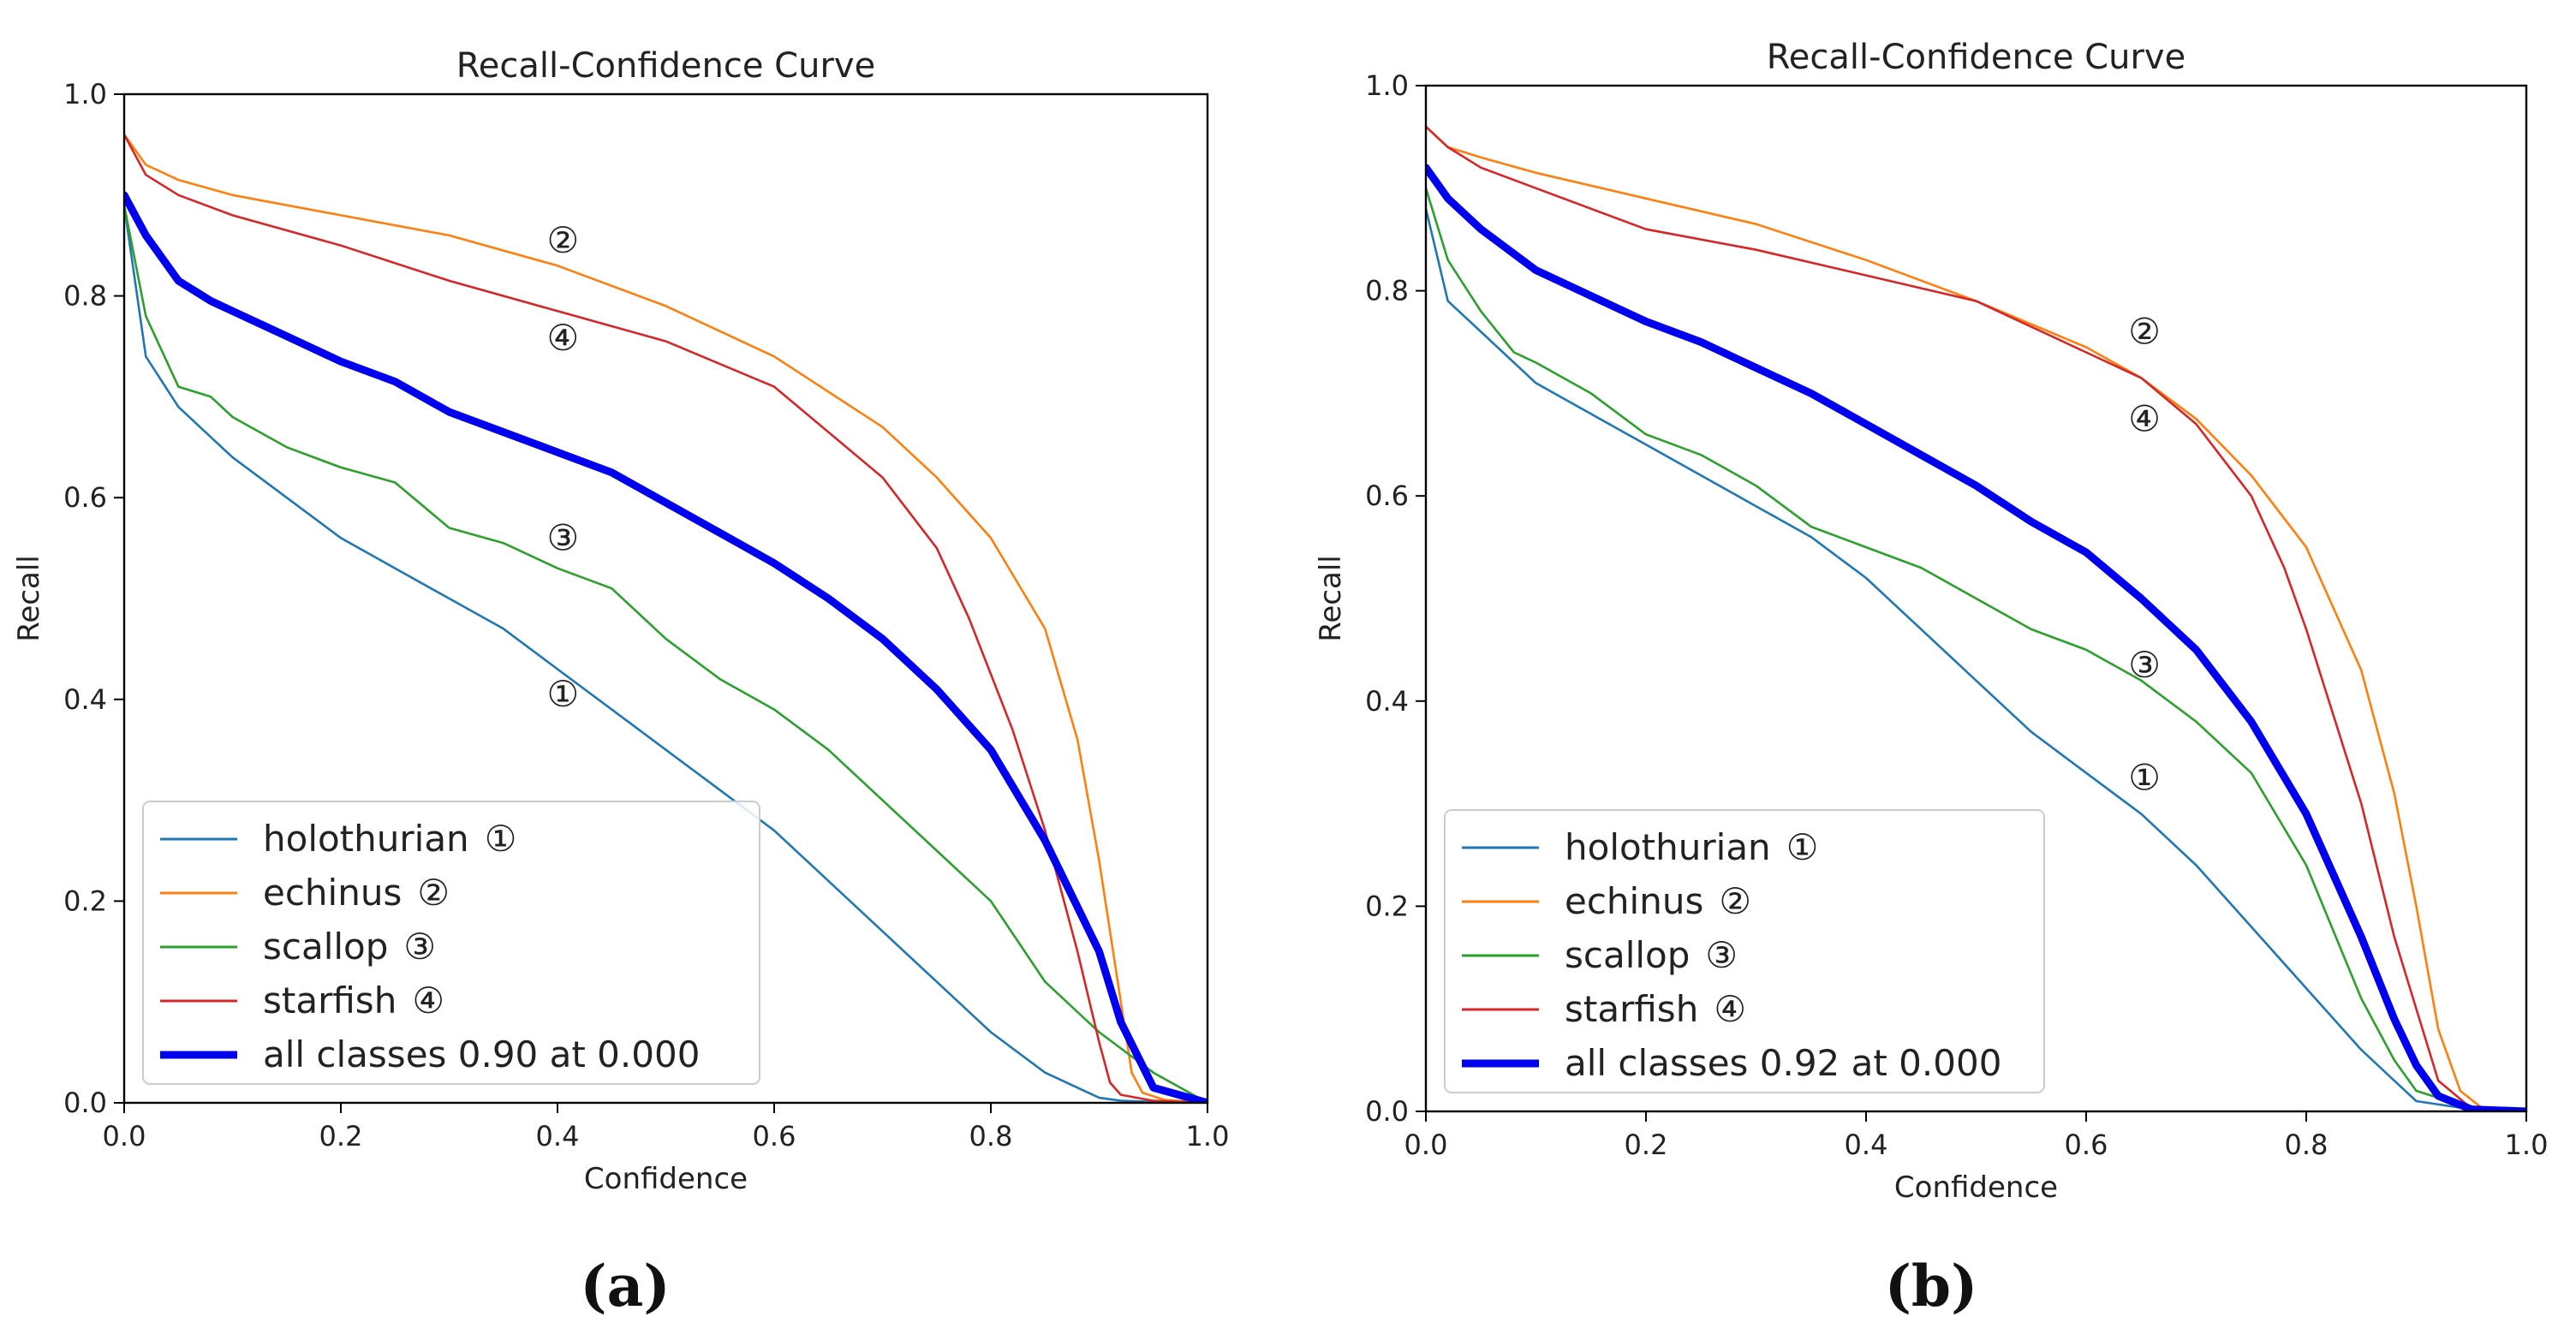 The height and width of the screenshot is (1340, 2576). What do you see at coordinates (1387, 85) in the screenshot?
I see `panel-2-y-tick-label: 1.0` at bounding box center [1387, 85].